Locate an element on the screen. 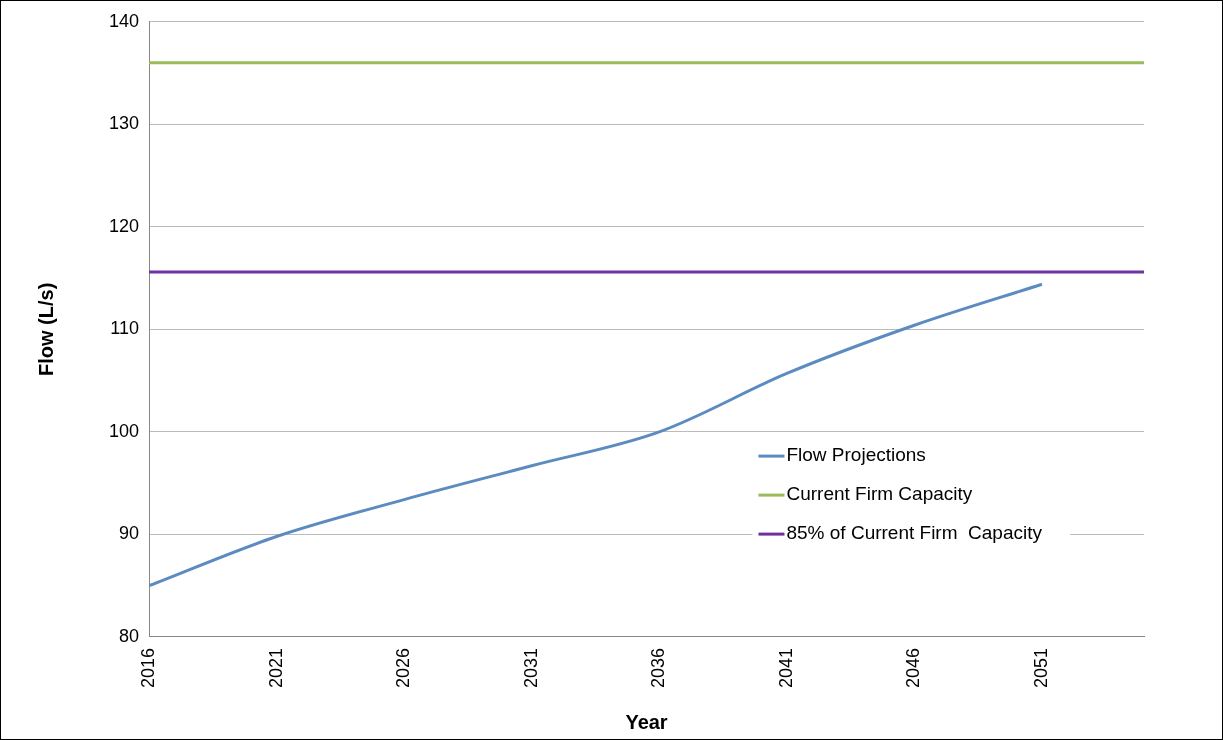 This screenshot has height=740, width=1223. y-tick-label: 130 is located at coordinates (124, 123).